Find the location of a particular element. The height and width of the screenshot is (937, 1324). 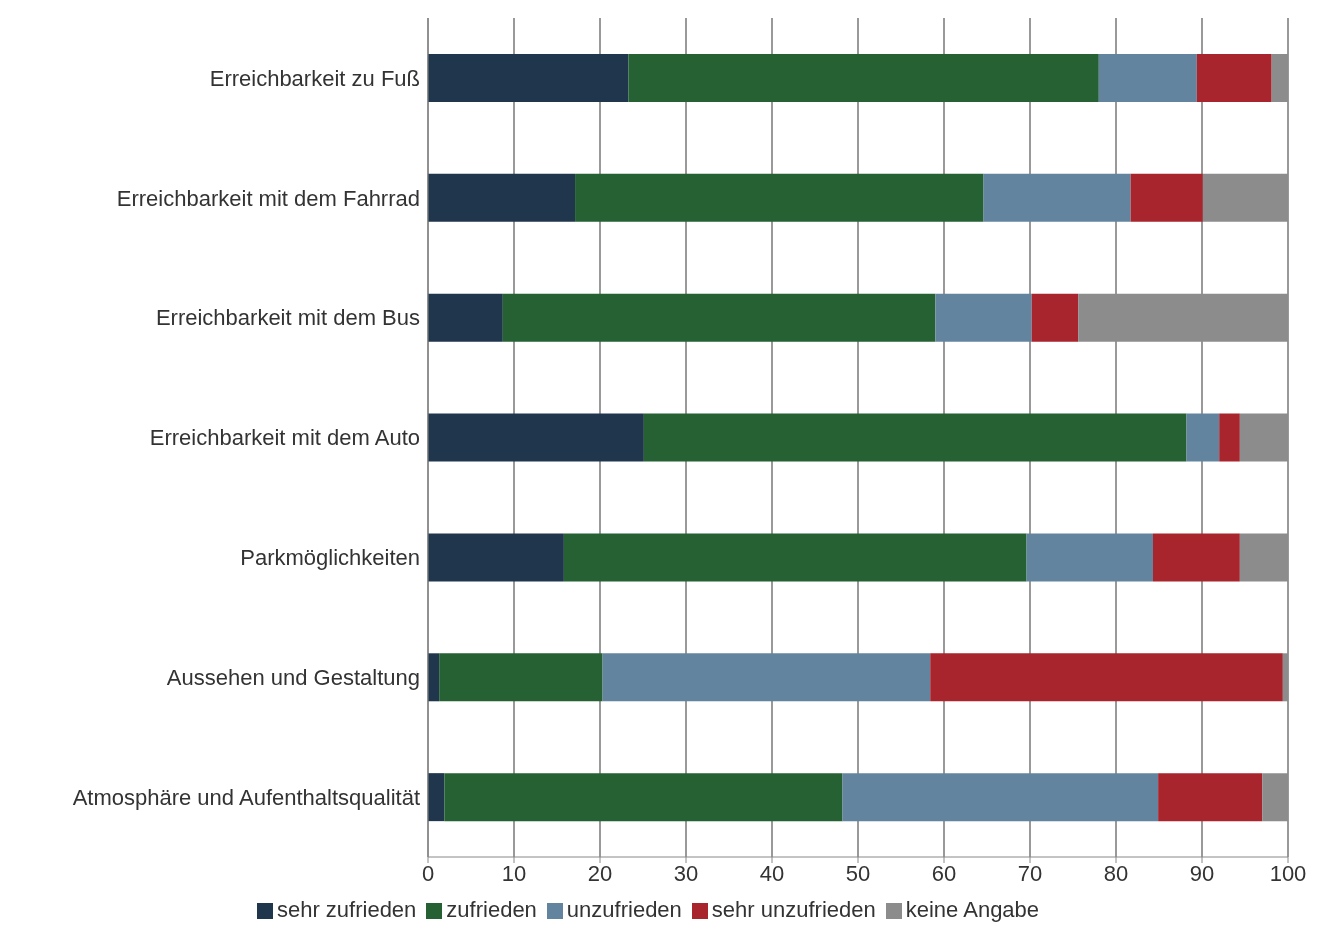

y-tick-label: Erreichbarkeit mit dem Bus is located at coordinates (287, 318).